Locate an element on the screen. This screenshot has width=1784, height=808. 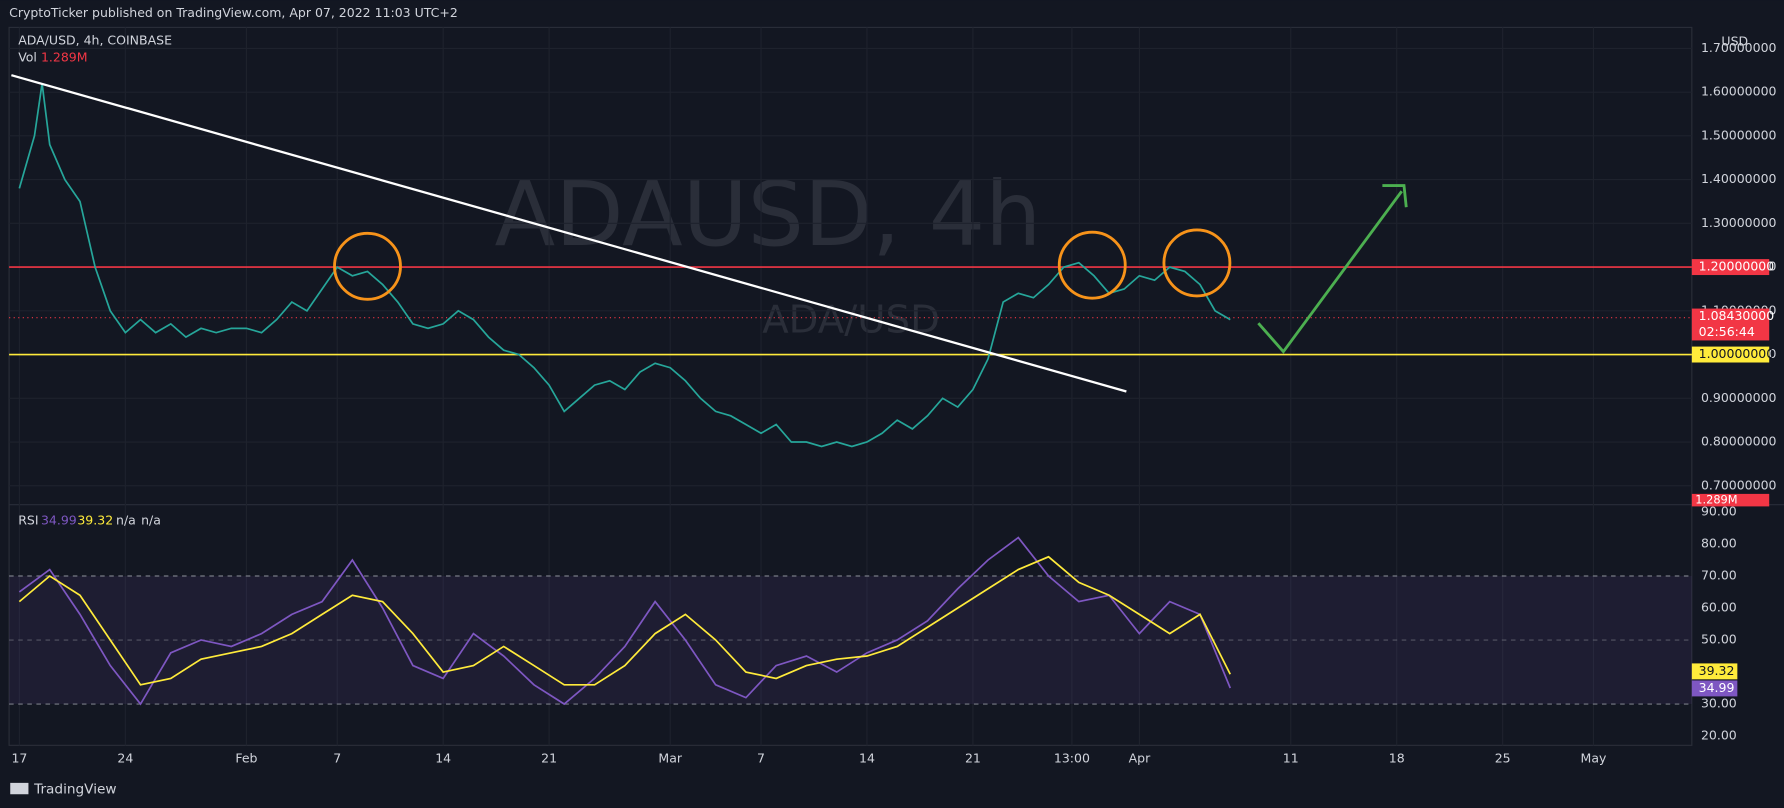
x-tick-label: Feb is located at coordinates (246, 757).